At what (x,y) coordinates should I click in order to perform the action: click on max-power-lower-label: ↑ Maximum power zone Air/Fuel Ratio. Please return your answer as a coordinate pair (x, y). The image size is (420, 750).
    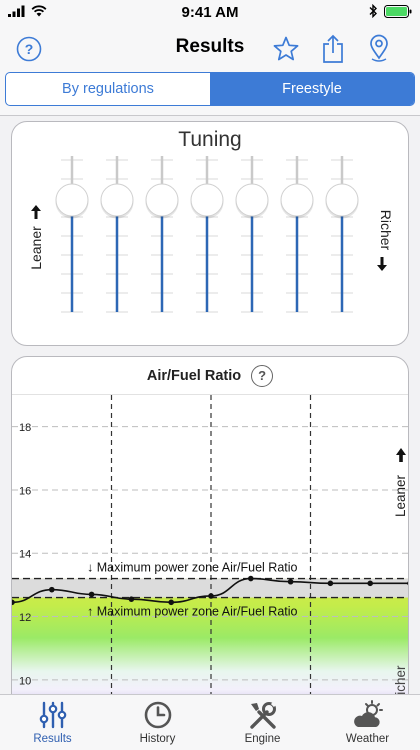
    Looking at the image, I should click on (192, 612).